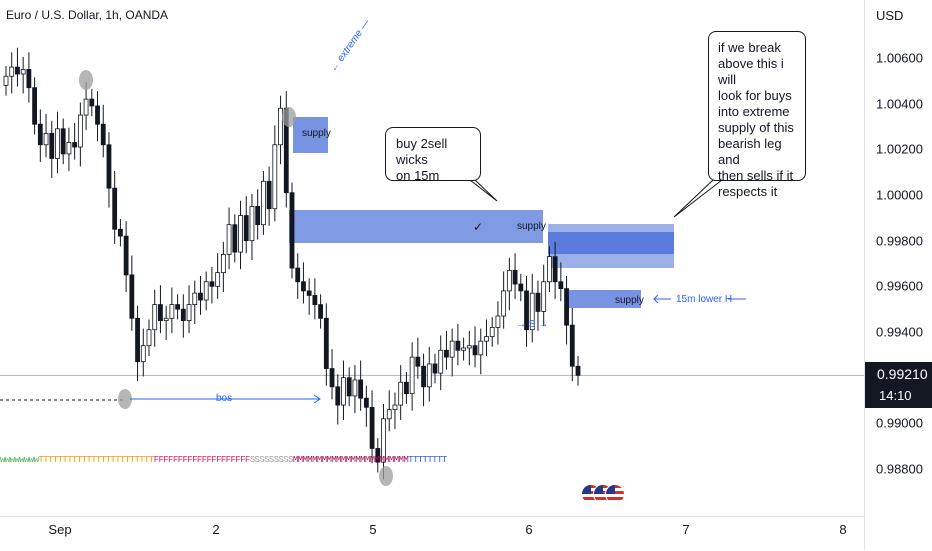 Image resolution: width=932 pixels, height=551 pixels. What do you see at coordinates (898, 275) in the screenshot?
I see `price-axis` at bounding box center [898, 275].